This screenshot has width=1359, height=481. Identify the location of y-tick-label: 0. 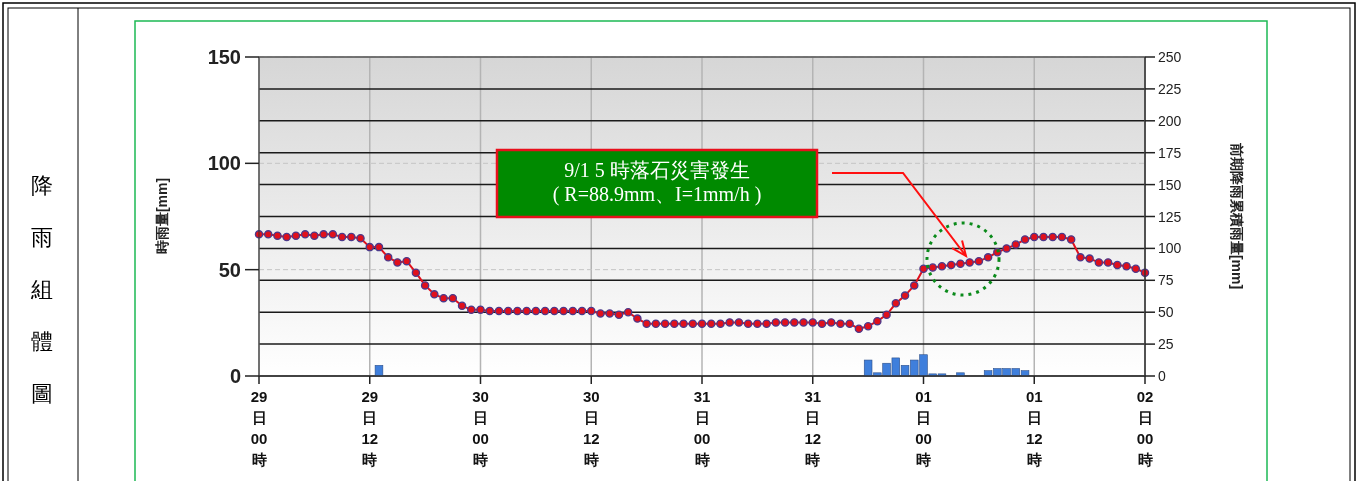
(235, 376).